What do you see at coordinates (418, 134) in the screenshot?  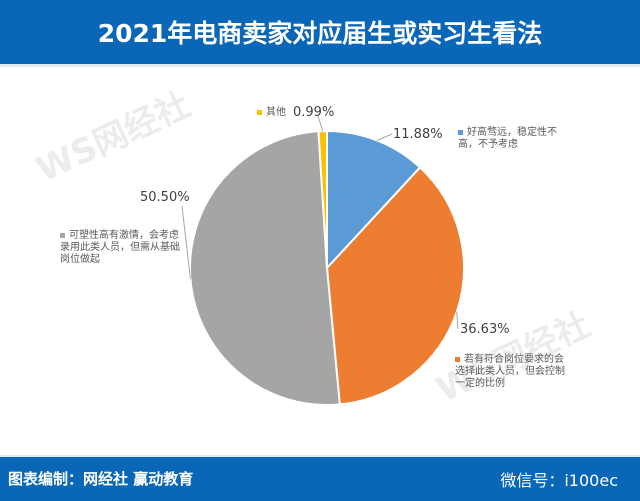 I see `data-label-0: 11.88%` at bounding box center [418, 134].